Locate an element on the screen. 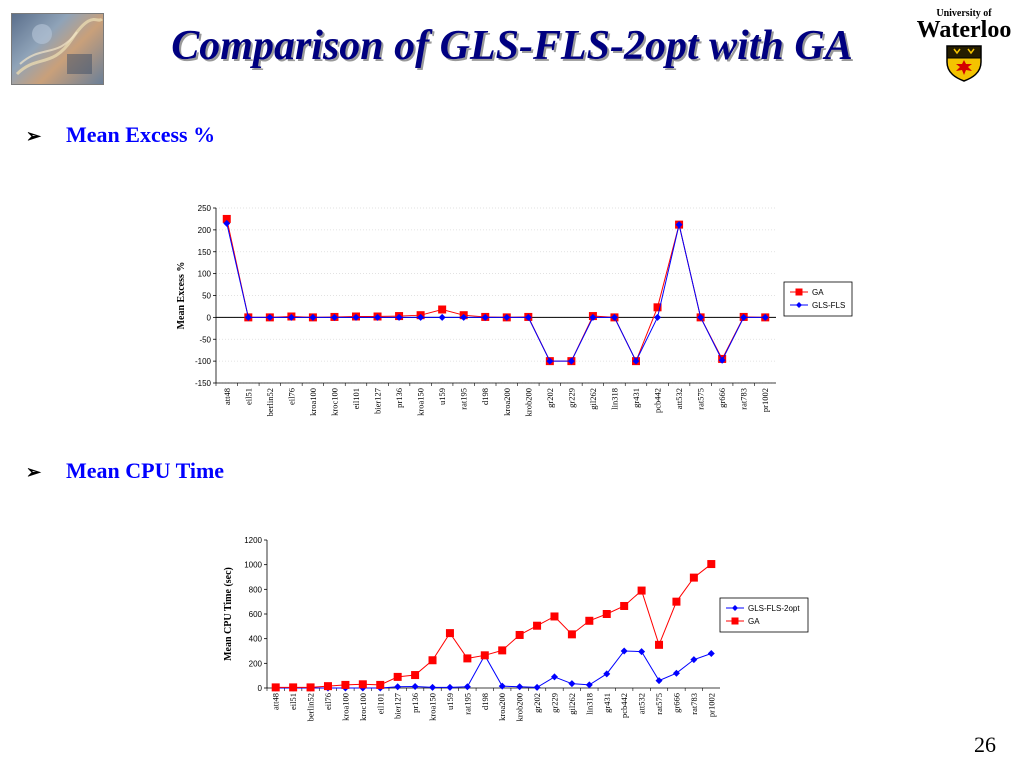 This screenshot has width=1024, height=768. bullet-mean-cpu-time-label: Mean CPU Time is located at coordinates (145, 470).